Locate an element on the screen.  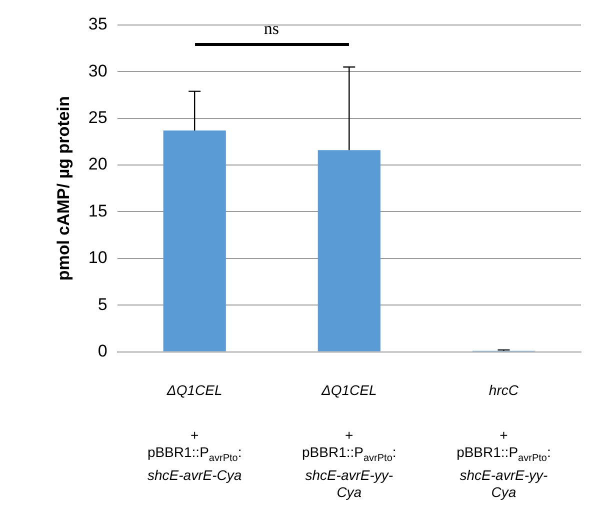
y-tick-label: 30 is located at coordinates (98, 70).